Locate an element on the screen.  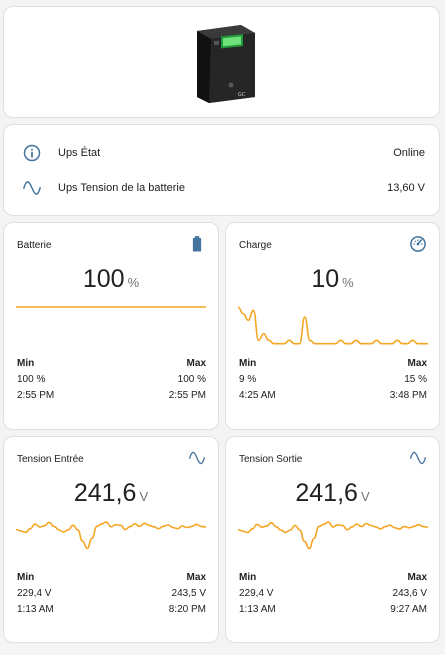
max-time: 8:20 PM is located at coordinates (187, 609).